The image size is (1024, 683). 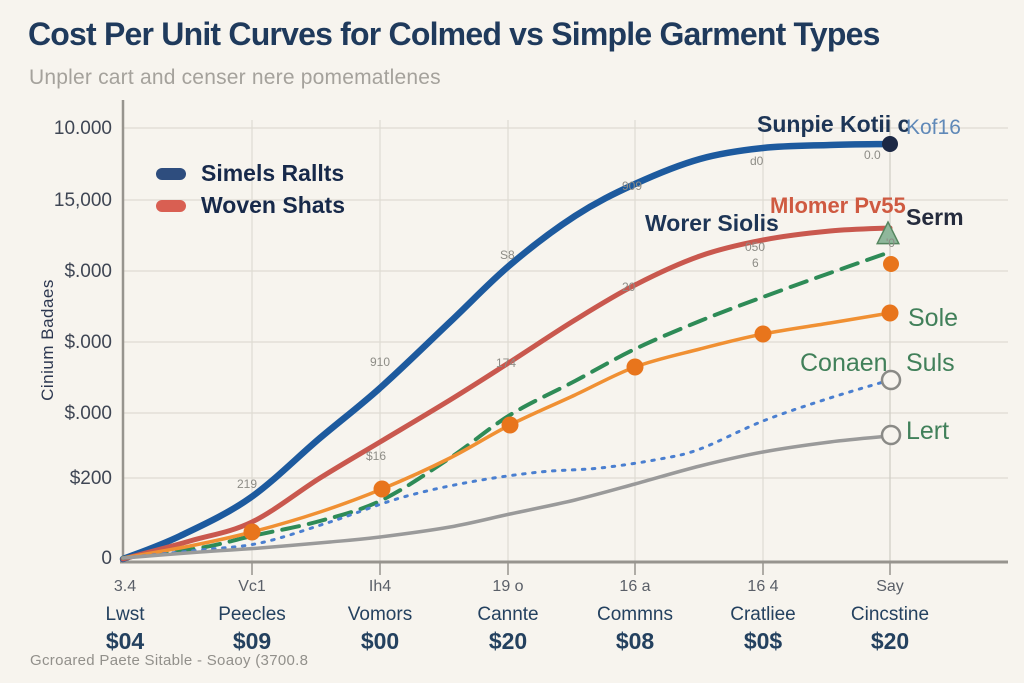 What do you see at coordinates (273, 205) in the screenshot?
I see `legend-label: Woven Shats` at bounding box center [273, 205].